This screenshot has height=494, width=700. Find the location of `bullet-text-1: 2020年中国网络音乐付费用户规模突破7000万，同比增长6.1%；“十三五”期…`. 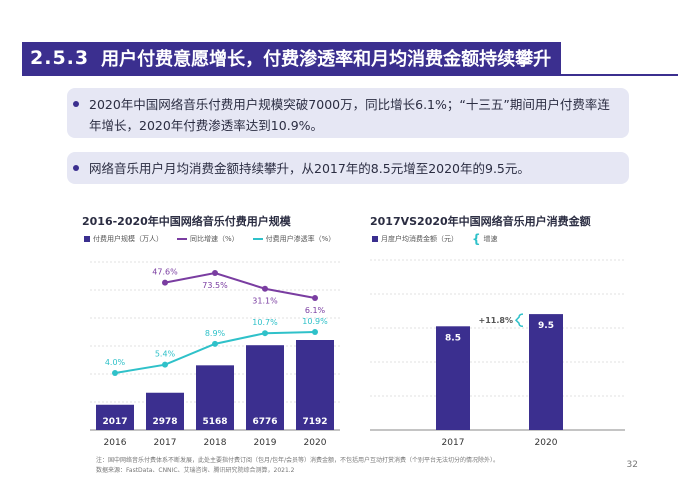

bullet-text-1: 2020年中国网络音乐付费用户规模突破7000万，同比增长6.1%；“十三五”期… is located at coordinates (349, 115).